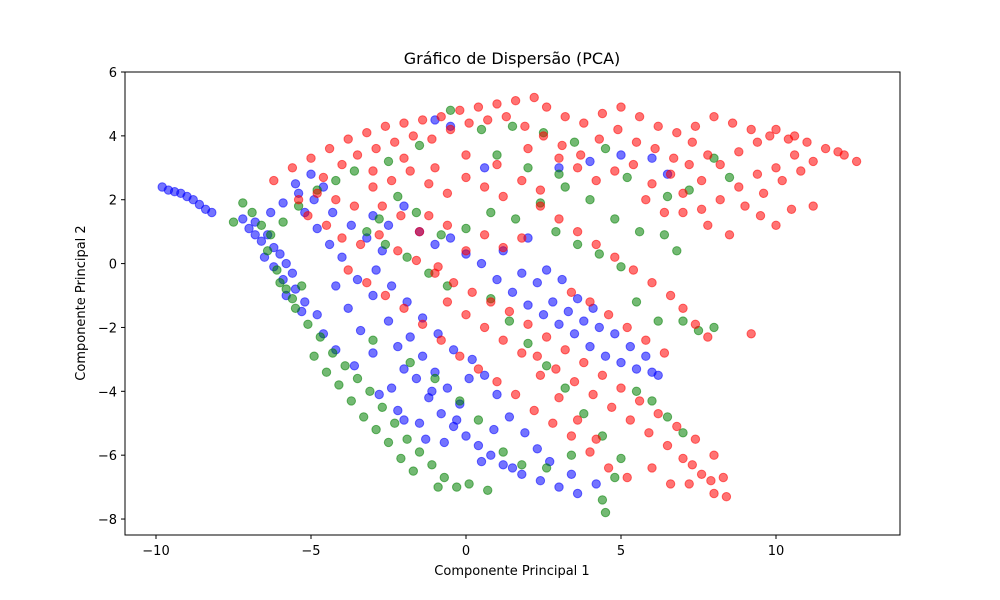 The image size is (1000, 600). I want to click on y-tick-label: −6, so click(107, 456).